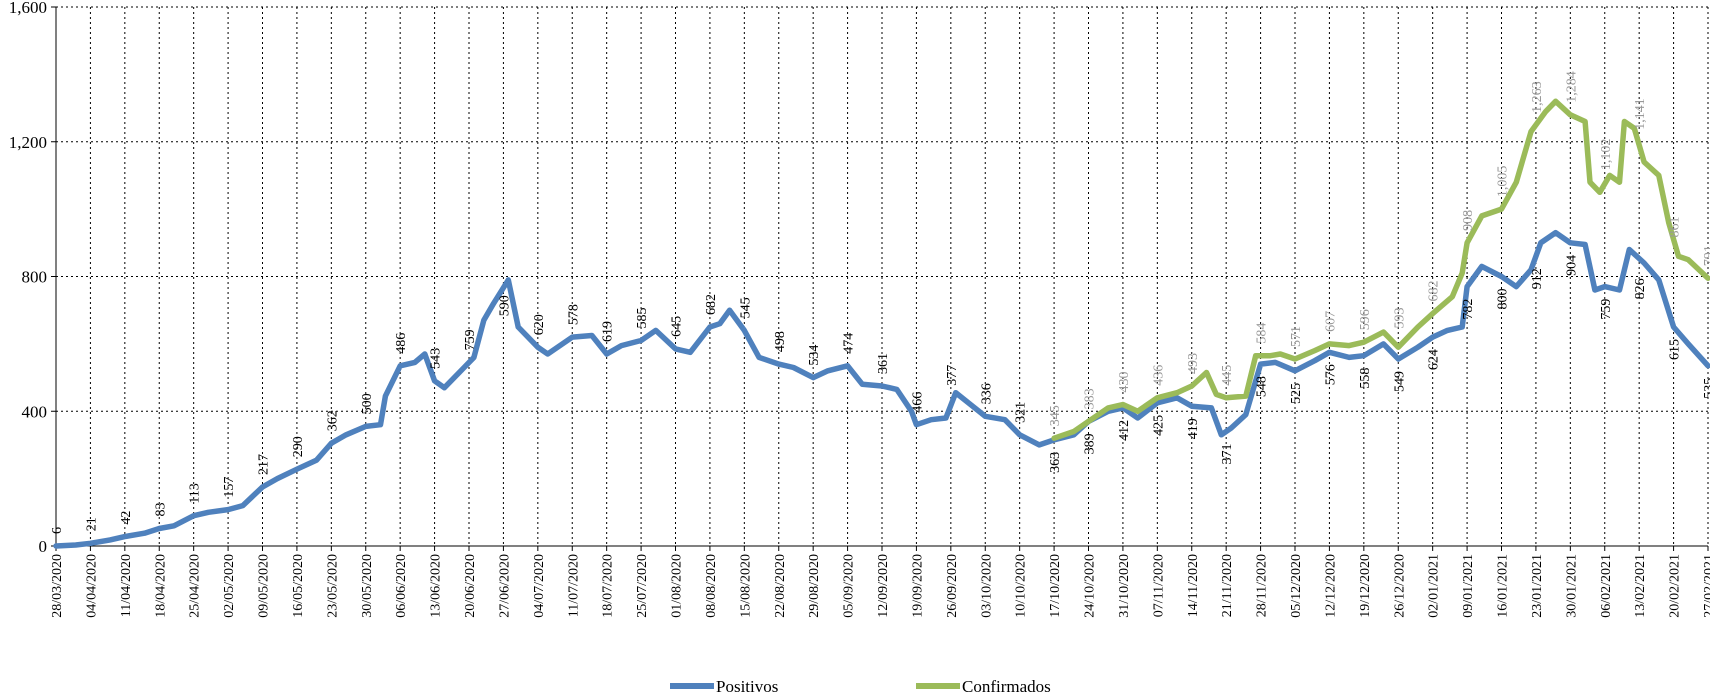 This screenshot has height=694, width=1710. What do you see at coordinates (126, 518) in the screenshot?
I see `data-label-positivos: 42` at bounding box center [126, 518].